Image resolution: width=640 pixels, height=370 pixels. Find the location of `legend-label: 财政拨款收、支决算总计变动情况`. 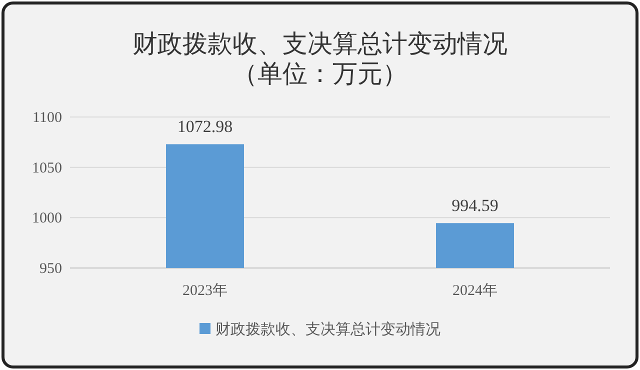

legend-label: 财政拨款收、支决算总计变动情况 is located at coordinates (328, 329).